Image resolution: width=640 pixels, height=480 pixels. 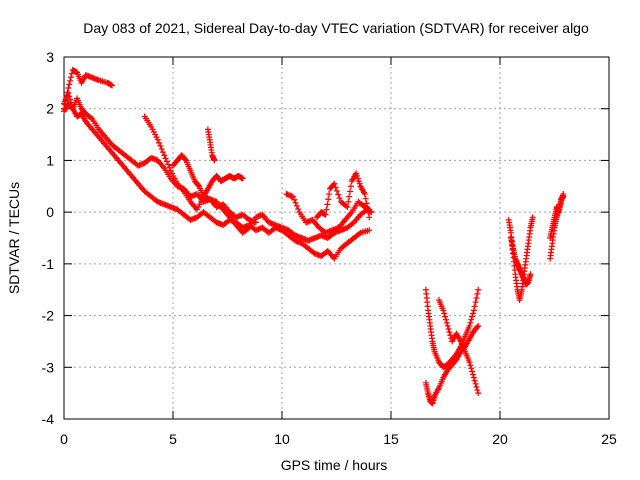 I want to click on series-track-f, so click(x=211, y=145).